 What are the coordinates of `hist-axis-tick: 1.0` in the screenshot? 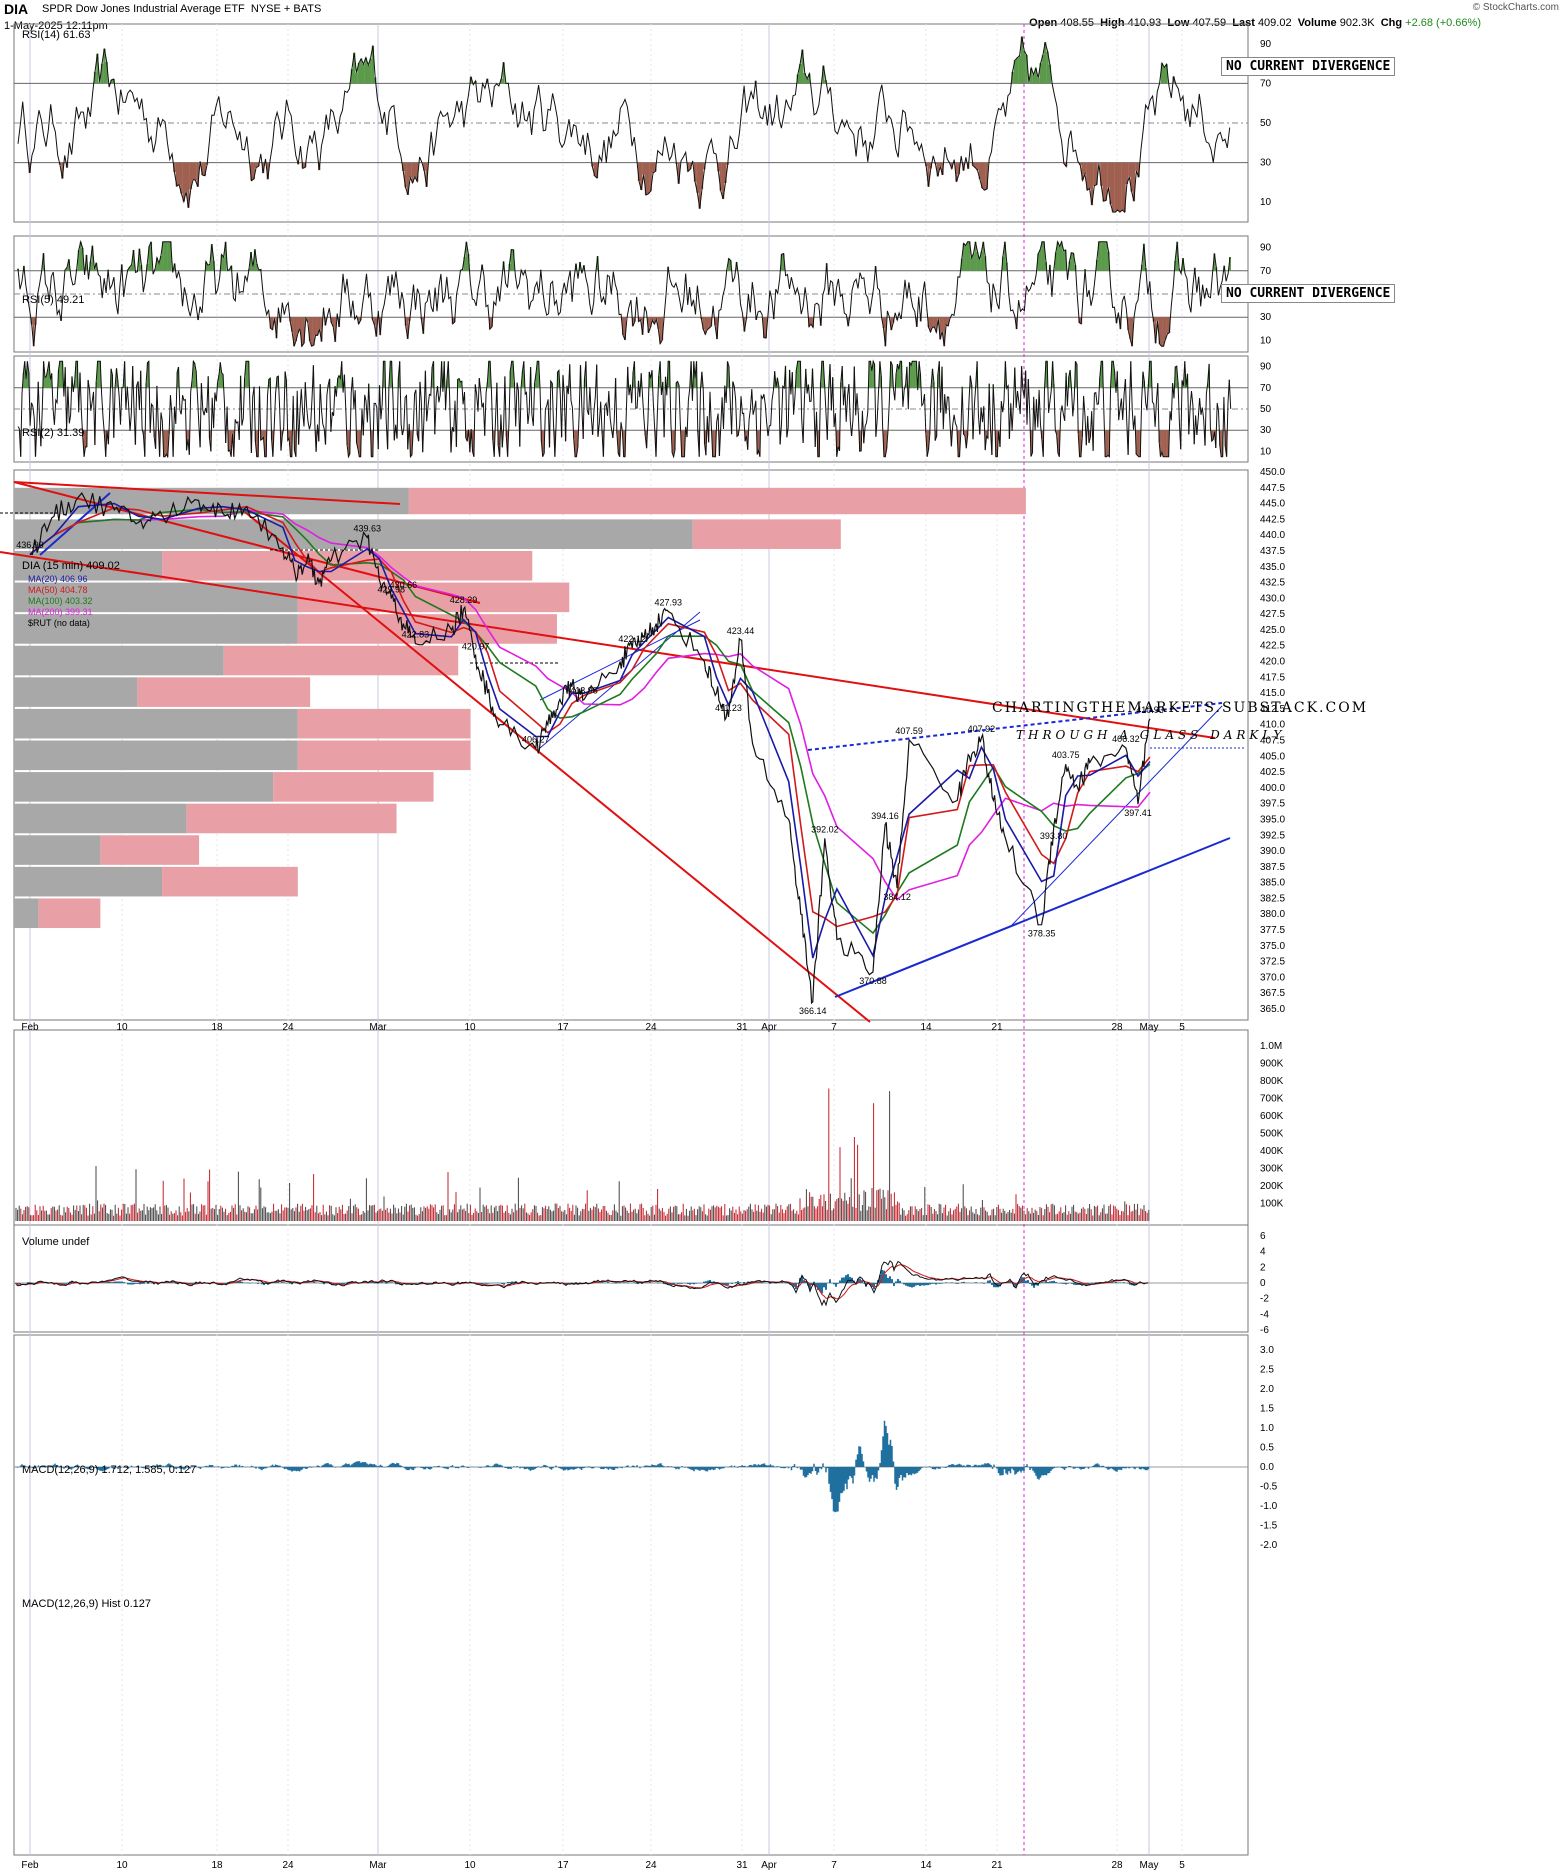 It's located at (1267, 1428).